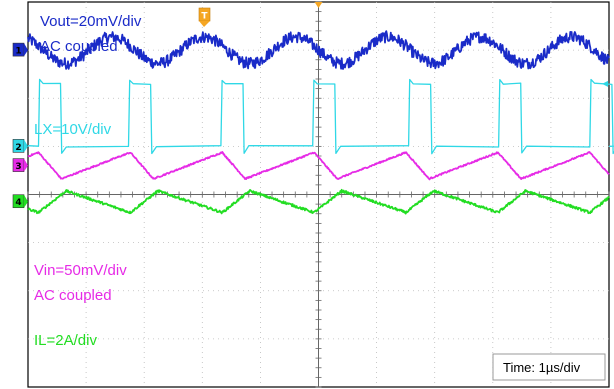  Describe the element at coordinates (18, 52) in the screenshot. I see `channel-marker-number: 1` at that location.